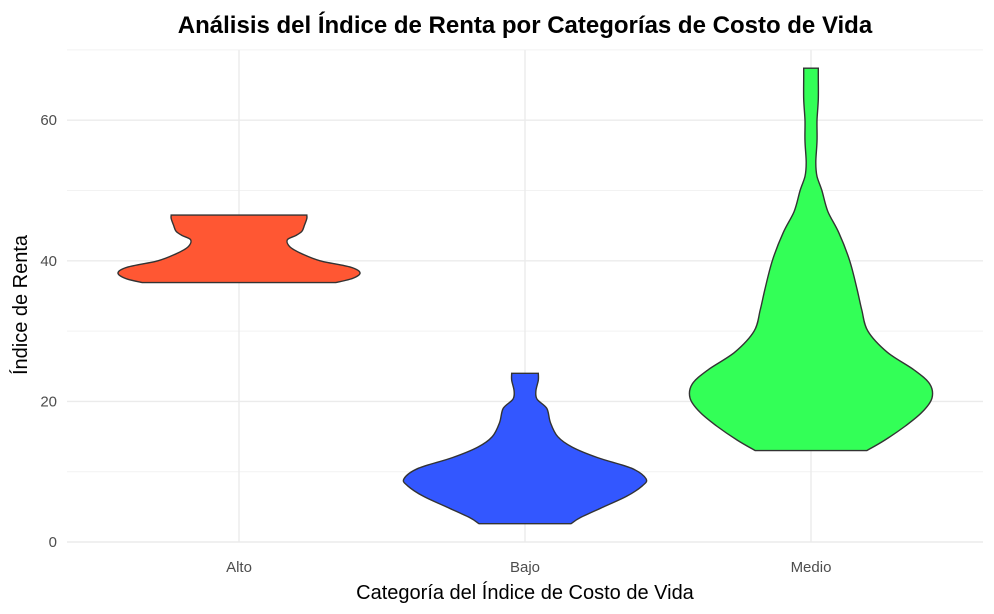  I want to click on y-axis-title: Índice de Renta, so click(20, 304).